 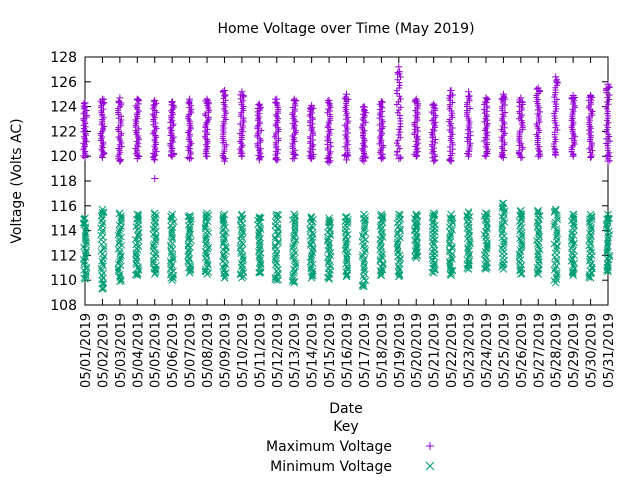 I want to click on x-tick-label: 05/28/2019, so click(x=557, y=350).